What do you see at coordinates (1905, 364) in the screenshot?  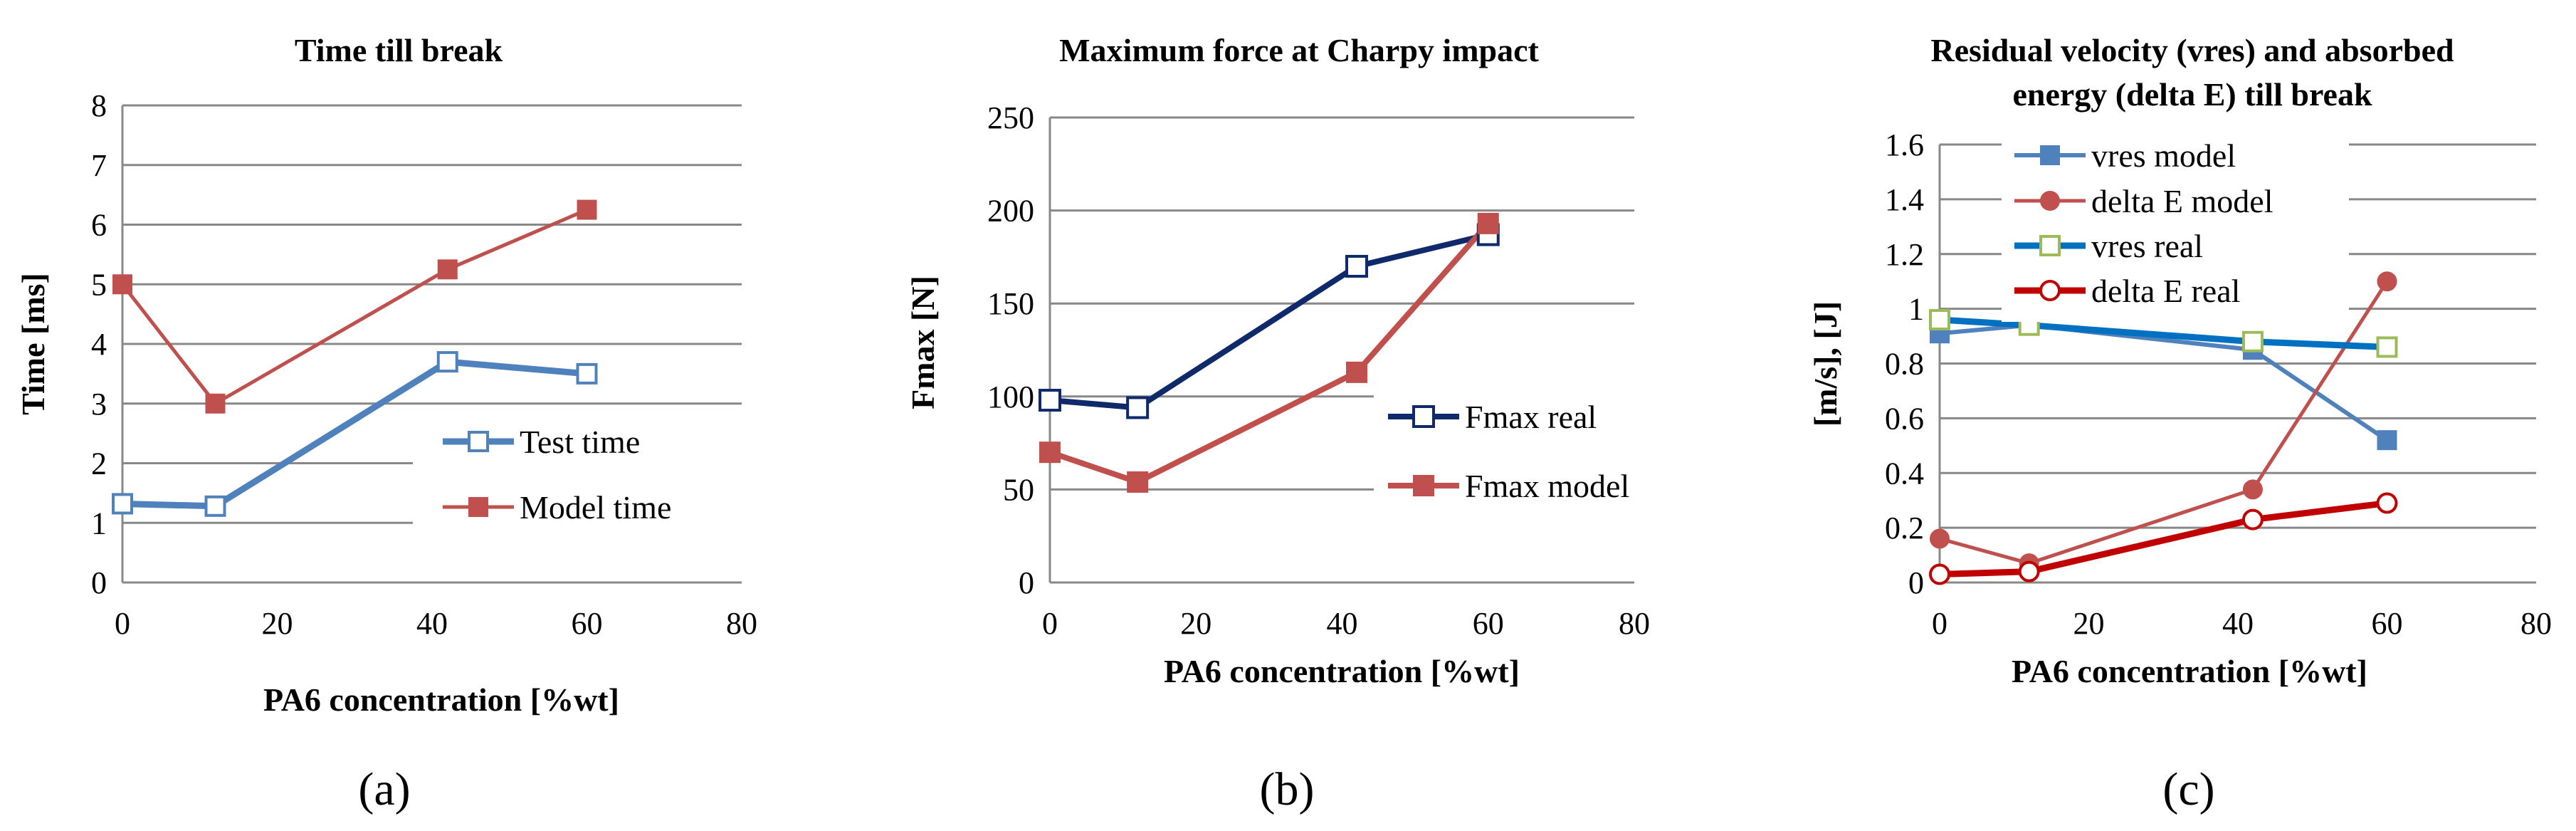 I see `y-tick-label: 0.8` at bounding box center [1905, 364].